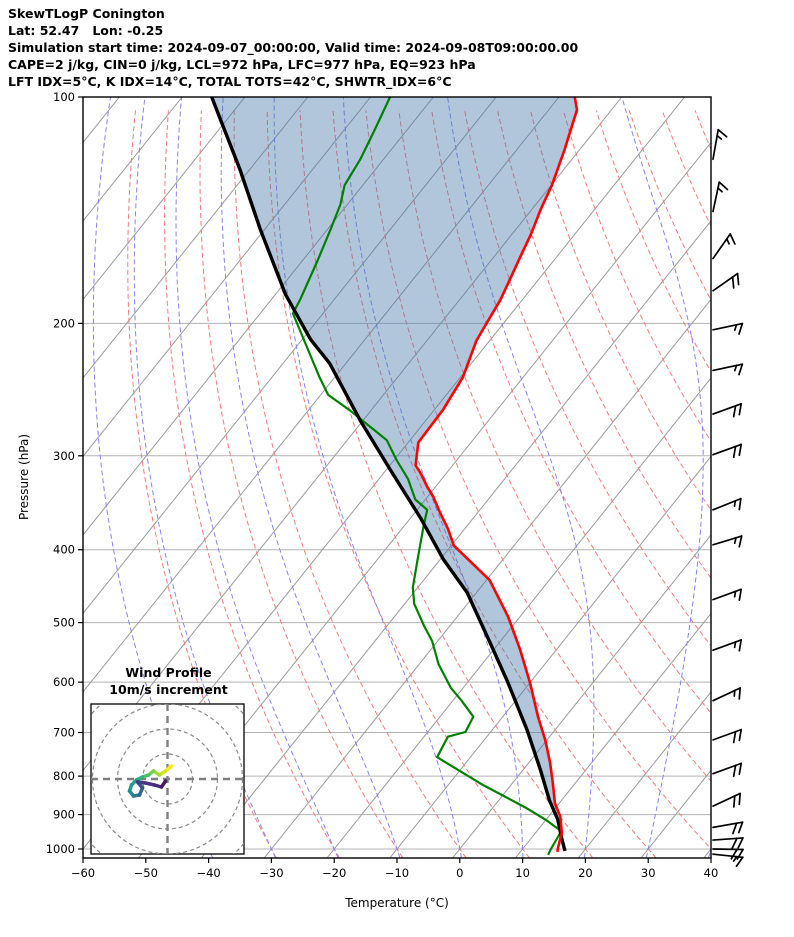 This screenshot has width=794, height=937. What do you see at coordinates (24, 477) in the screenshot?
I see `pressure-axis-label: Pressure (hPa)` at bounding box center [24, 477].